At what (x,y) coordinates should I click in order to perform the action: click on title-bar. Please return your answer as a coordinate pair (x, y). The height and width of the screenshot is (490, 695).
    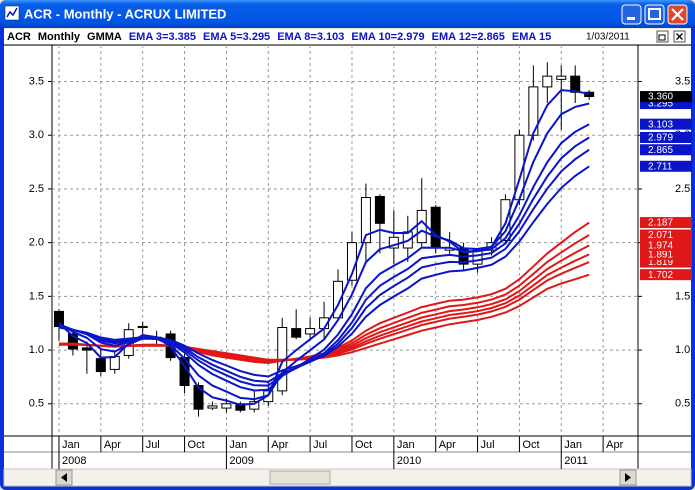
    Looking at the image, I should click on (347, 14).